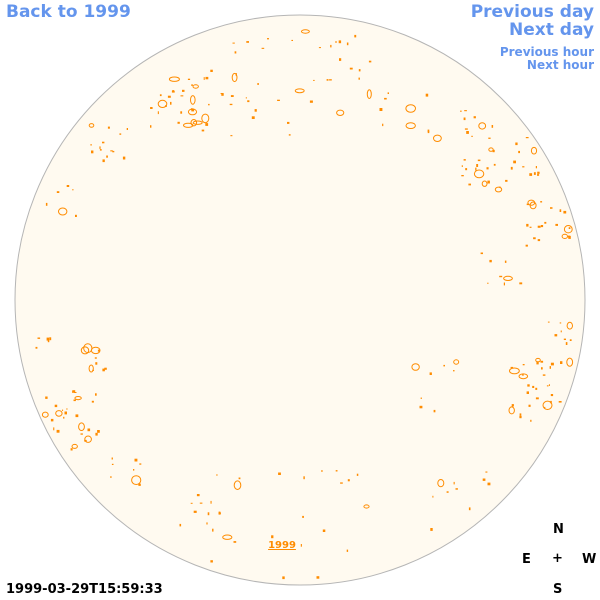  I want to click on previous-hour-link: Previous hour, so click(546, 52).